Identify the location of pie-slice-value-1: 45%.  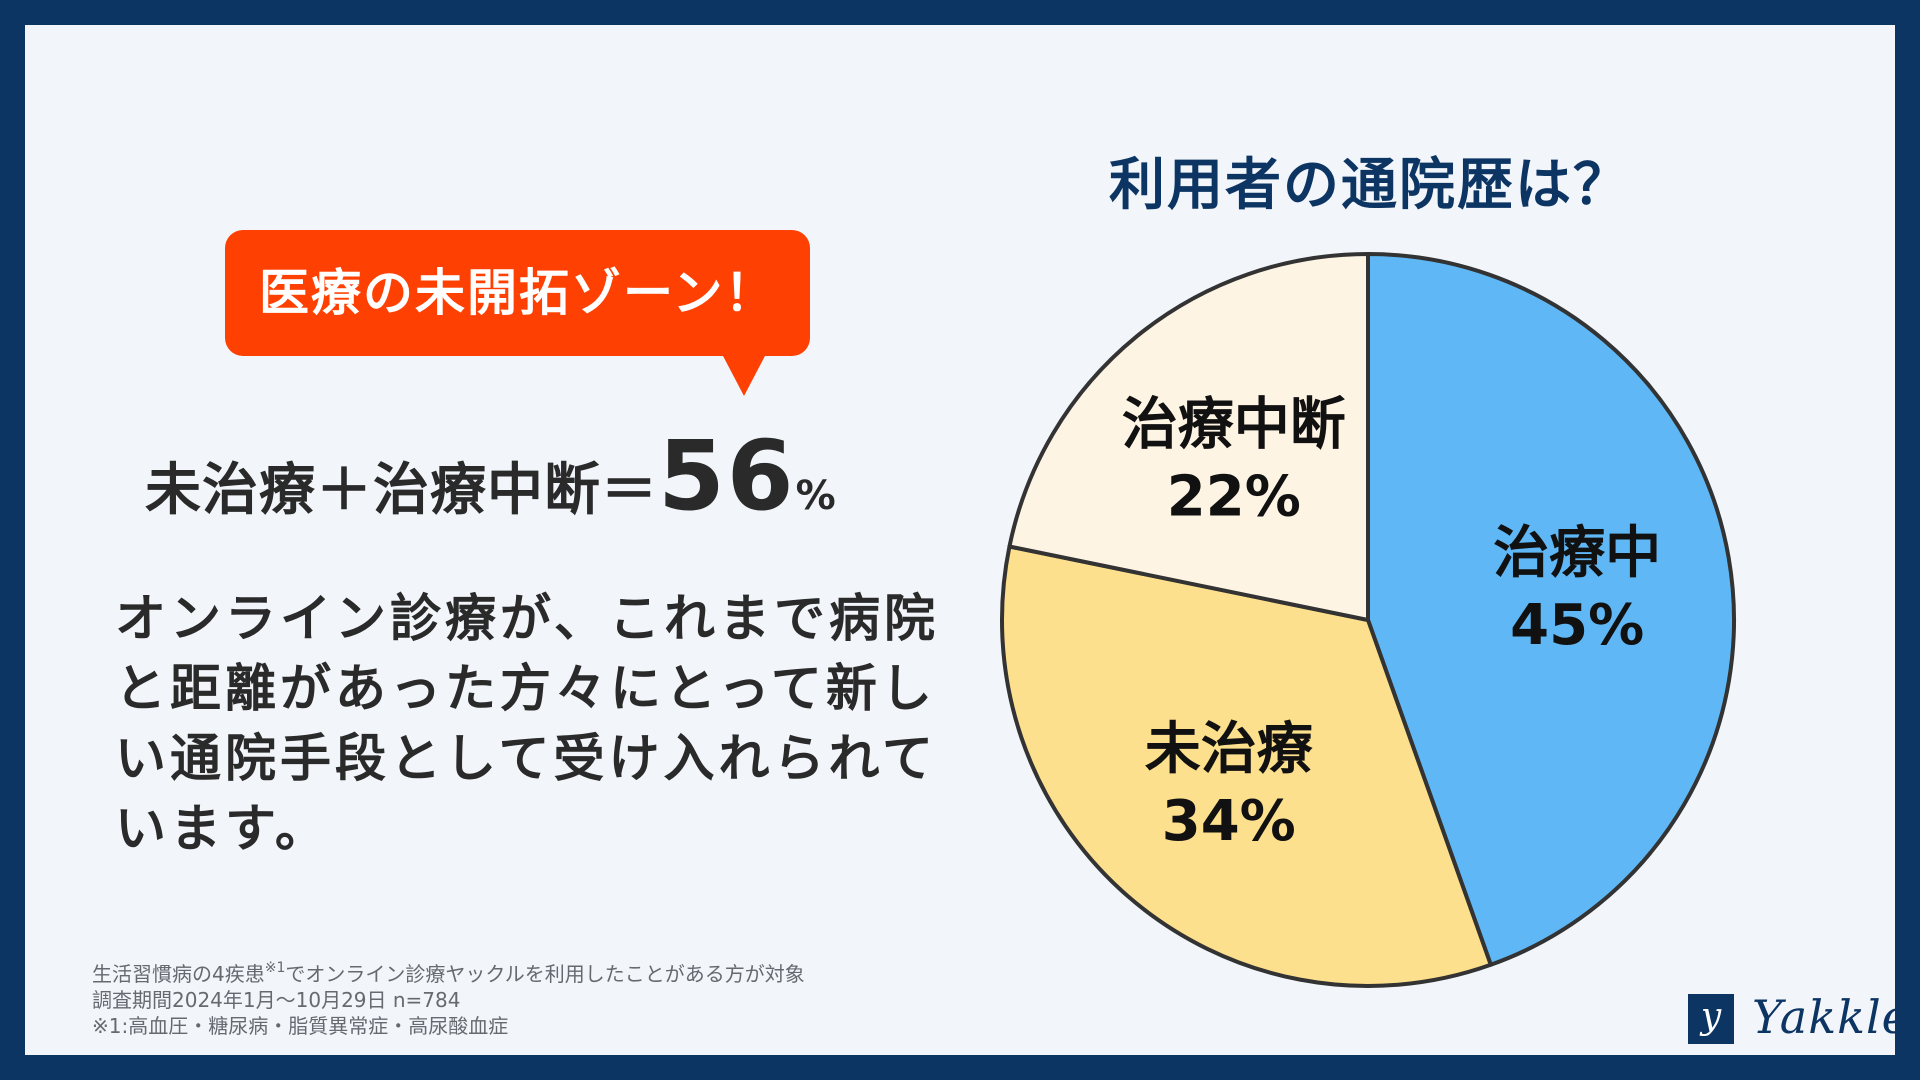
(1577, 625).